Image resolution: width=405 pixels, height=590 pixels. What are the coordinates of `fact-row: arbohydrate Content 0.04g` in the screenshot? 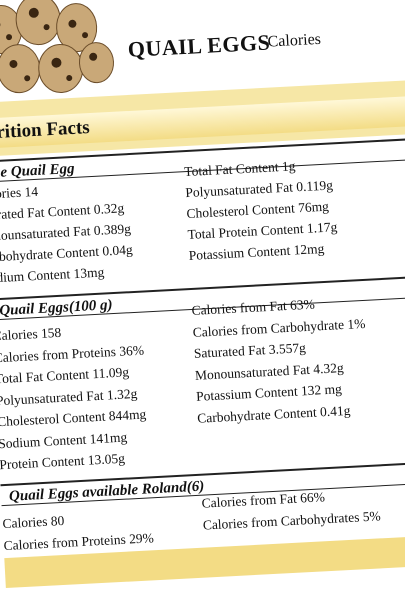 It's located at (67, 253).